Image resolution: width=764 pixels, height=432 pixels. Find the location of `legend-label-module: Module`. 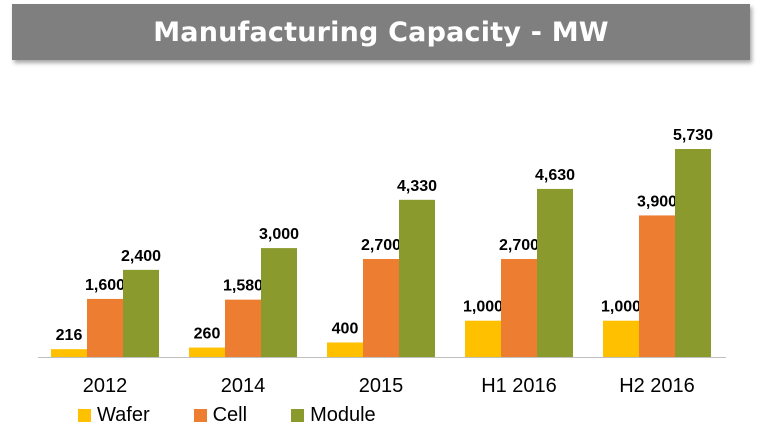

legend-label-module: Module is located at coordinates (343, 415).